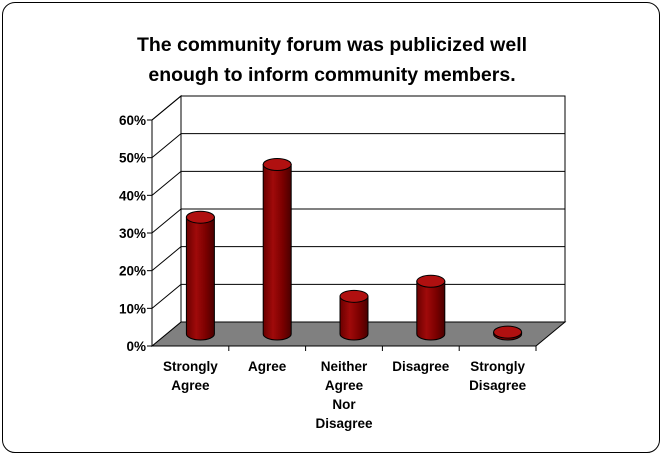 Image resolution: width=664 pixels, height=457 pixels. What do you see at coordinates (132, 195) in the screenshot?
I see `y-tick-label: 40%` at bounding box center [132, 195].